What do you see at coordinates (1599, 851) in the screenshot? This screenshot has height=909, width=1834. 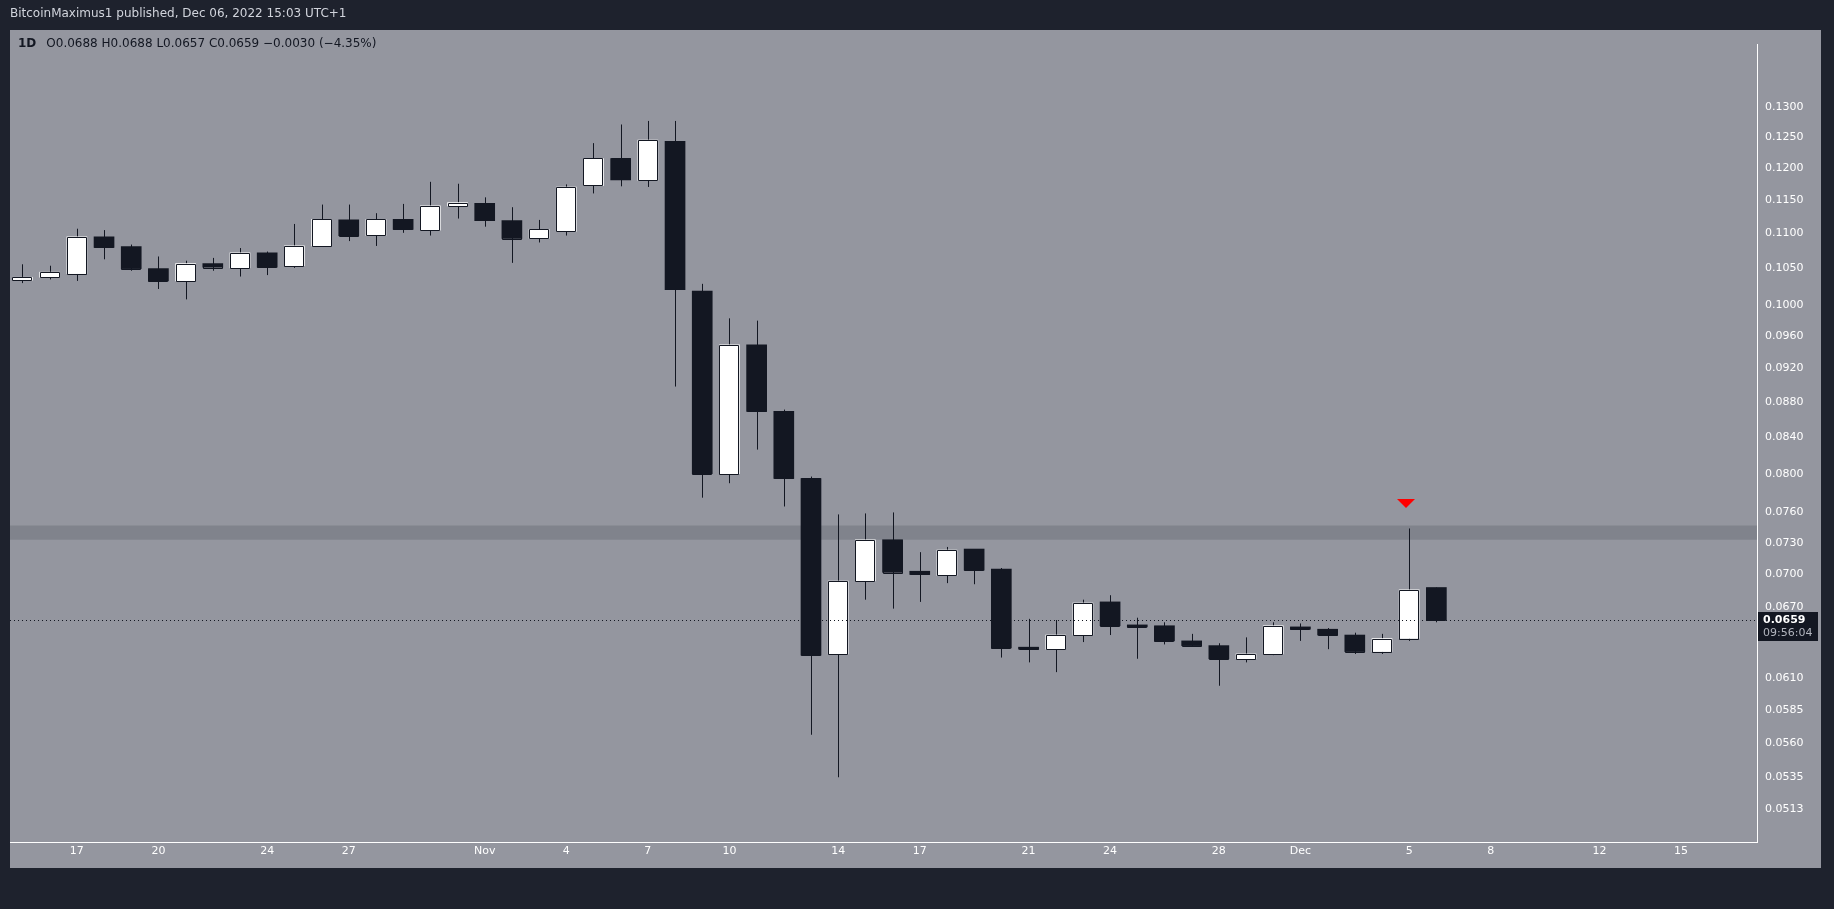 I see `x-tick-label: 12` at bounding box center [1599, 851].